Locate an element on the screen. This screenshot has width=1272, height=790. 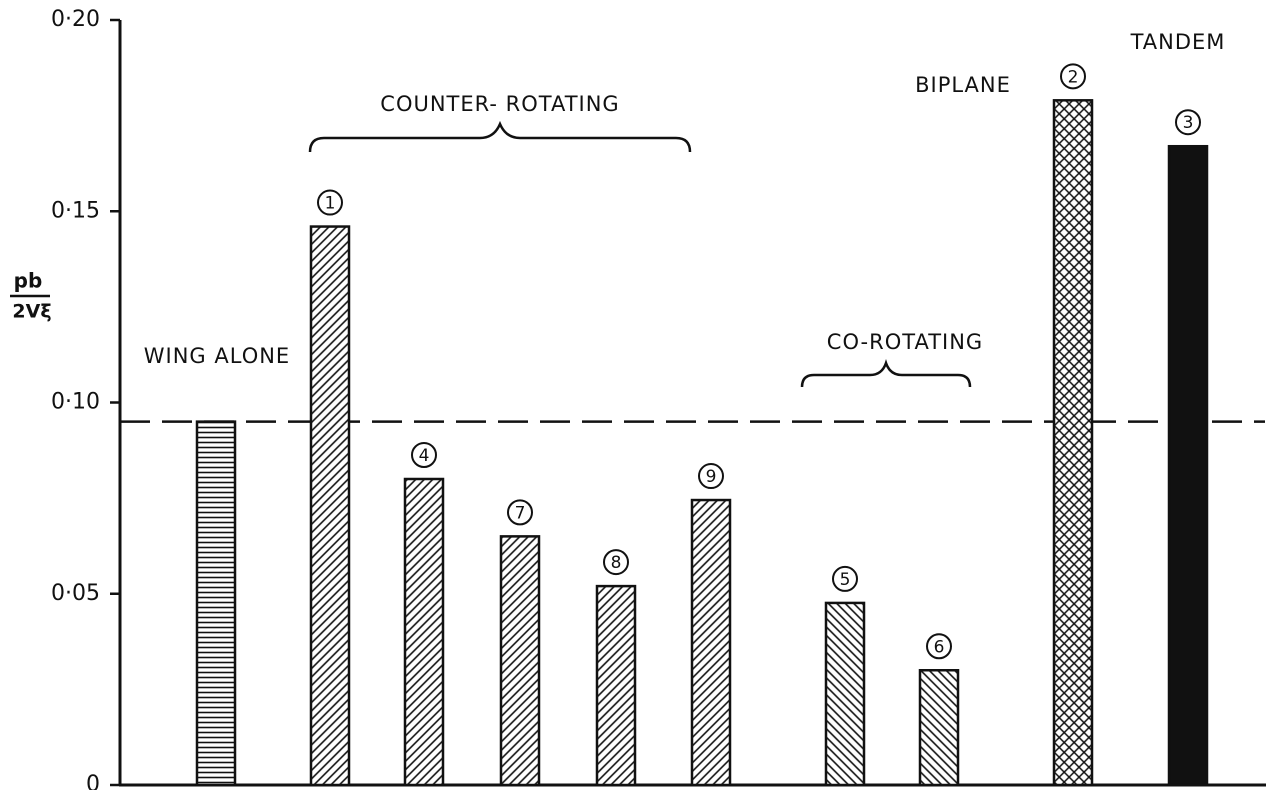
y-tick-label: 0·05 is located at coordinates (75, 593).